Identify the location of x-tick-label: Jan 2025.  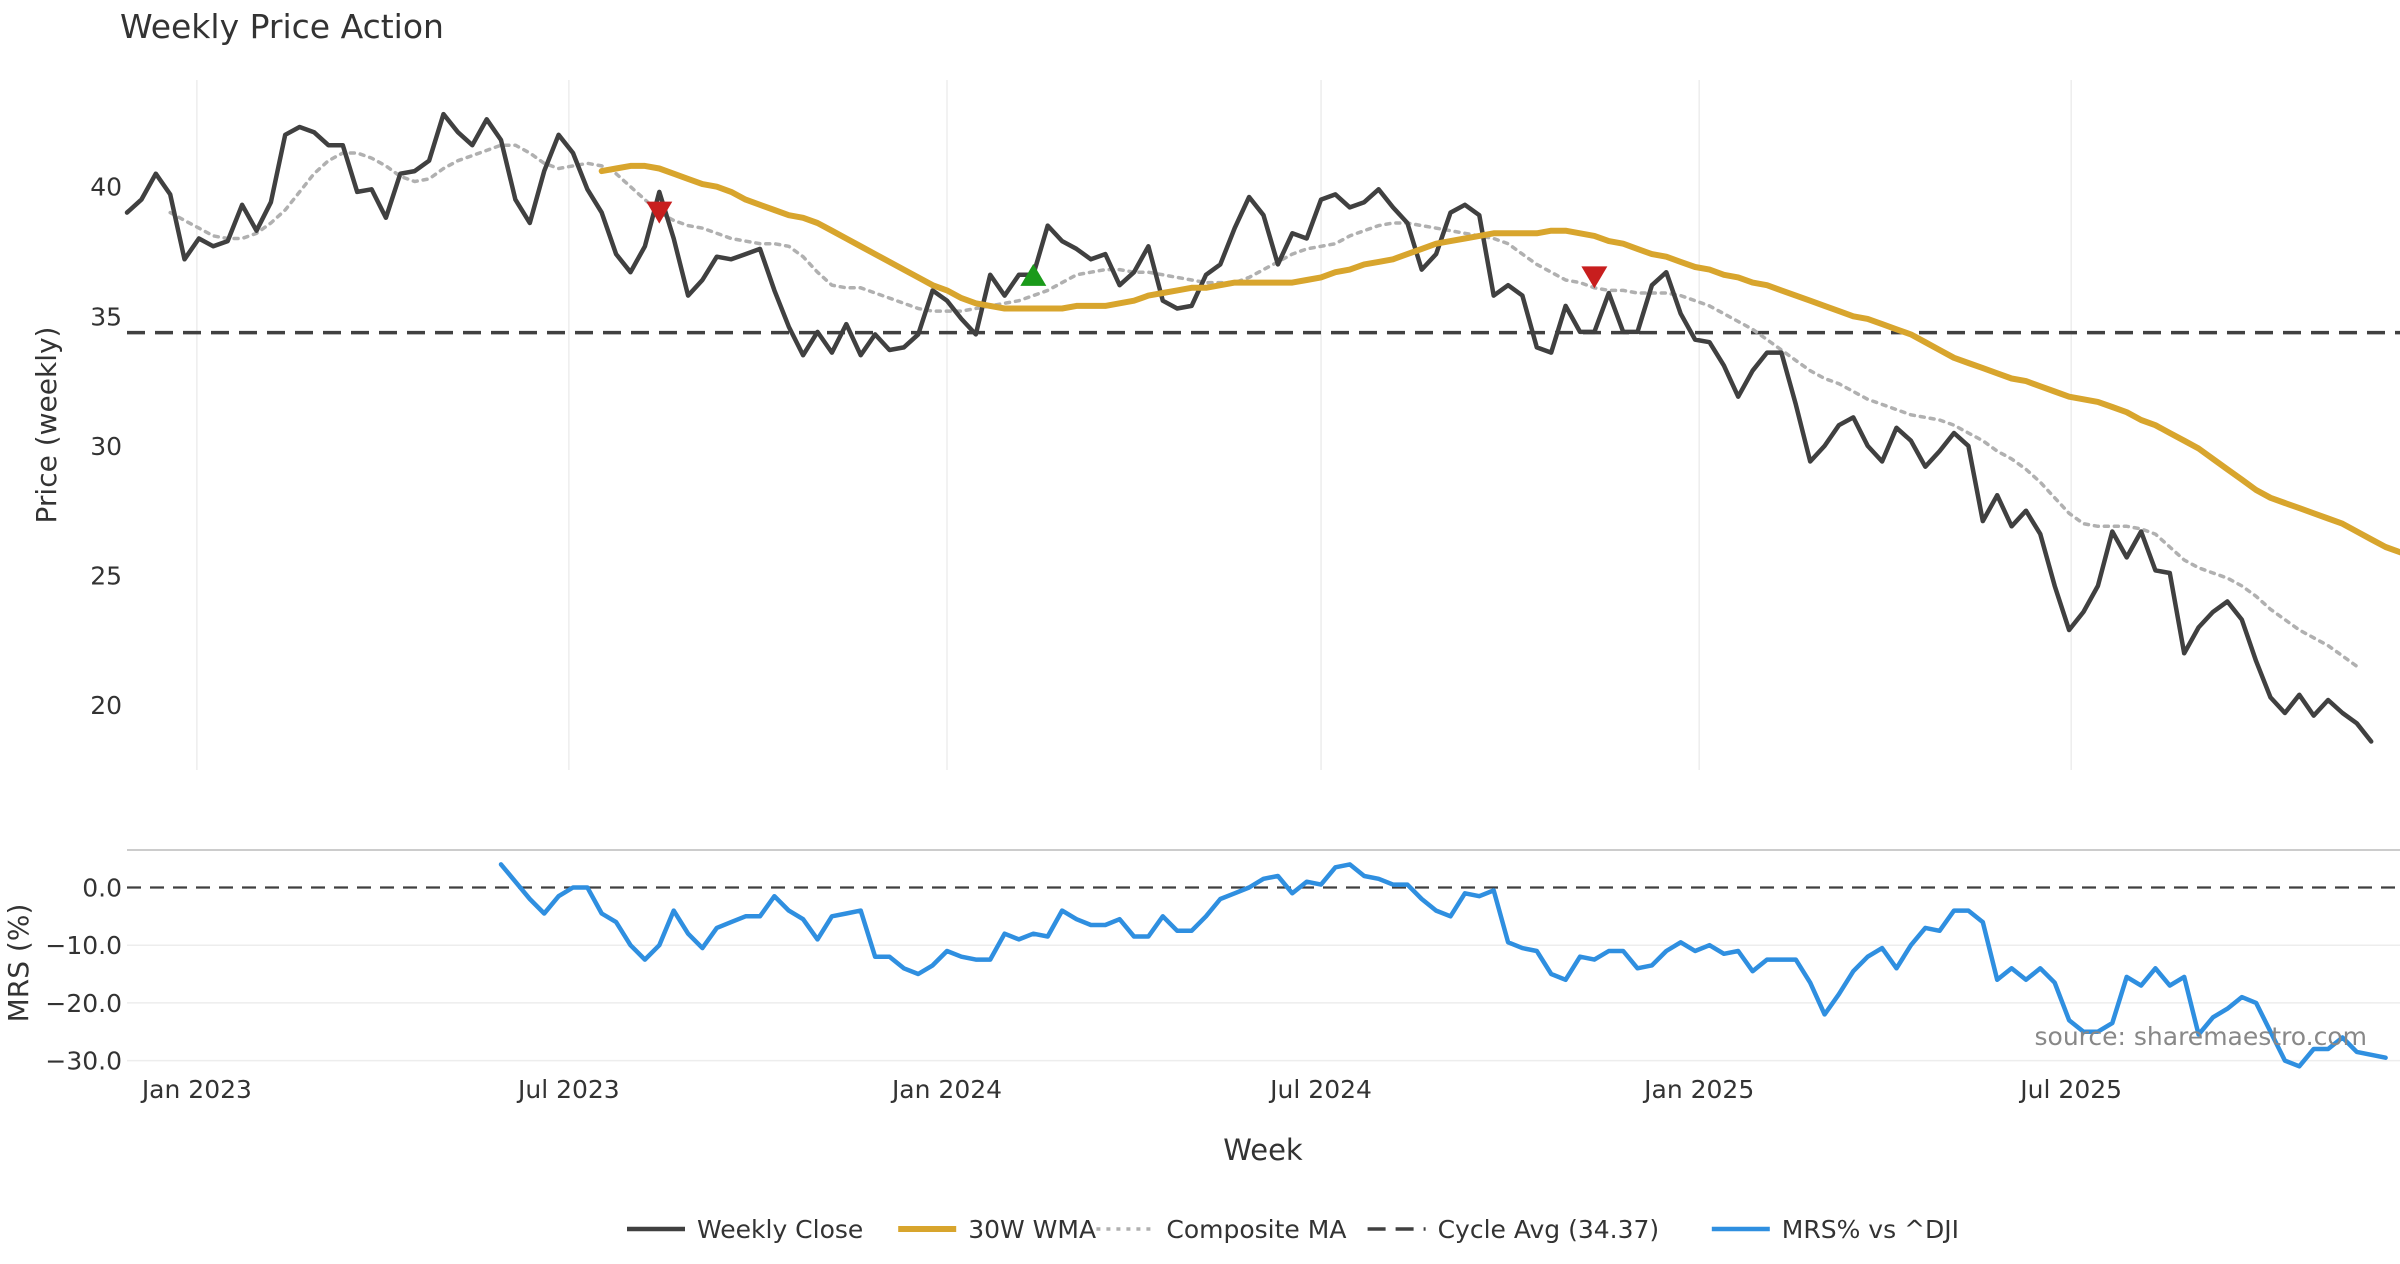
(1698, 1089).